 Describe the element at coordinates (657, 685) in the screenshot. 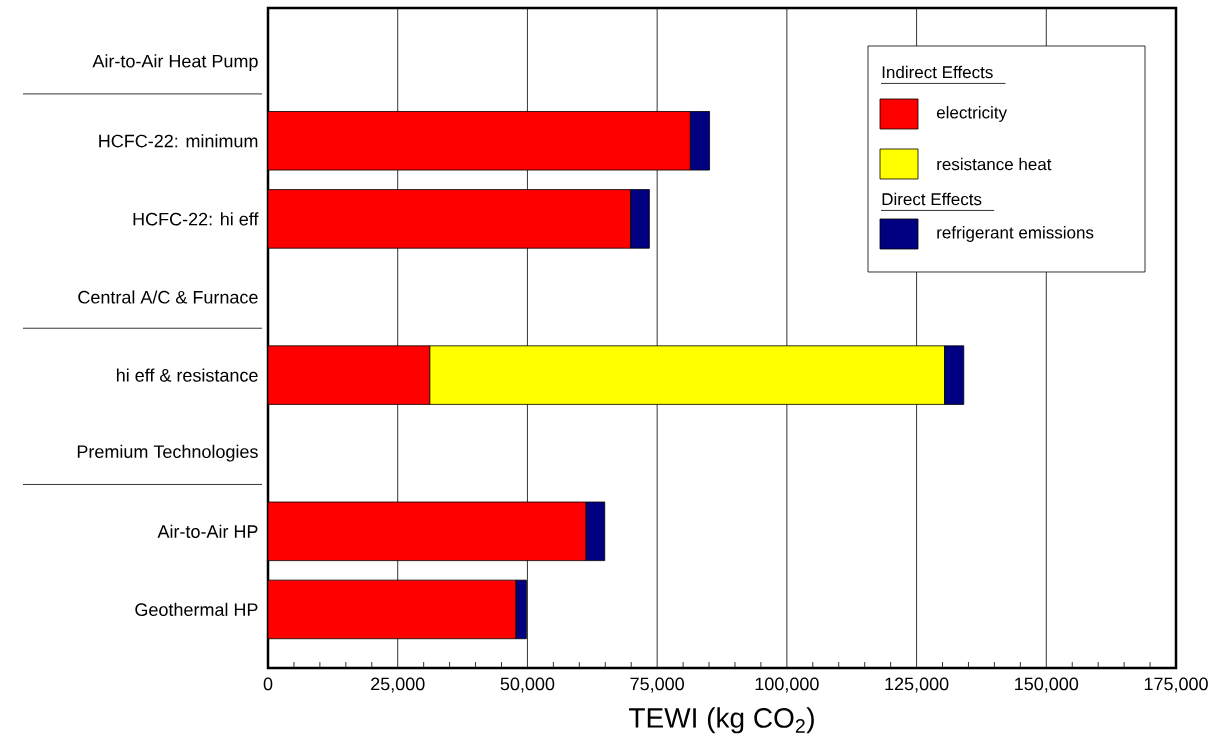

I see `x-tick-label: 75,000` at that location.